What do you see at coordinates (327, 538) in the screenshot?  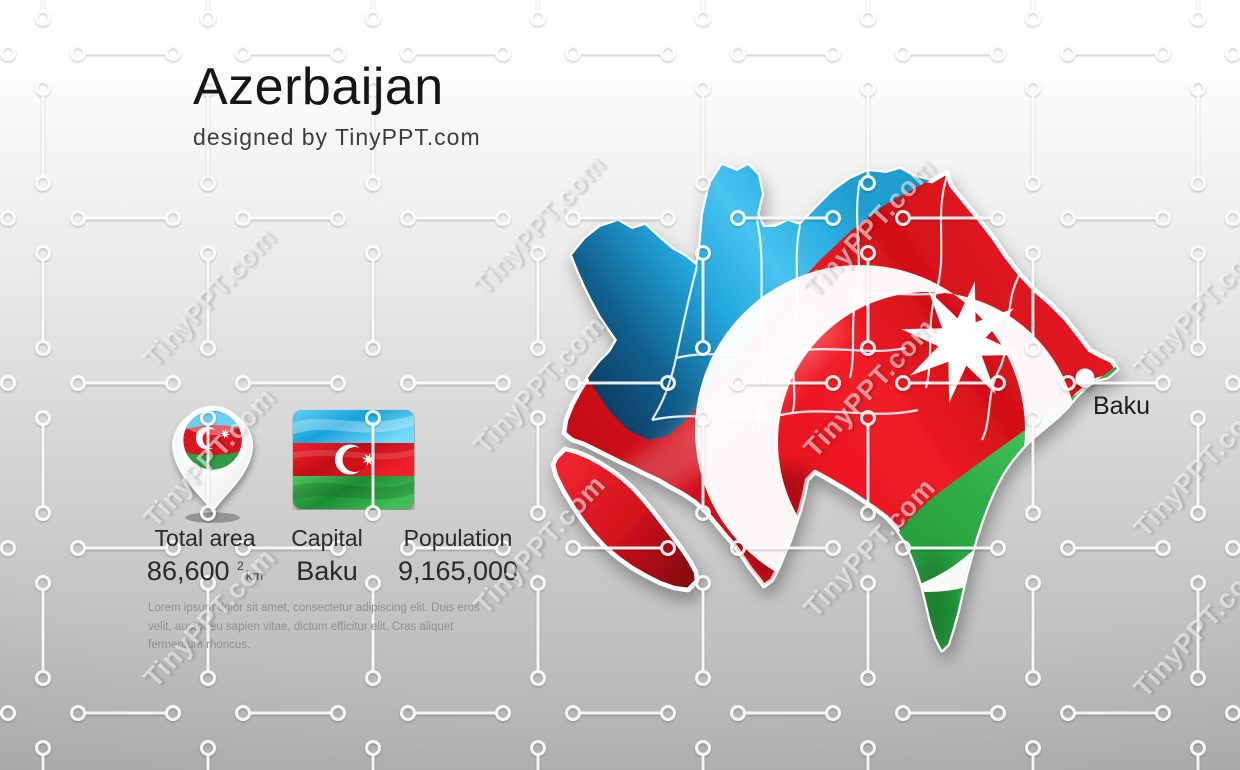 I see `stat-label: Capital` at bounding box center [327, 538].